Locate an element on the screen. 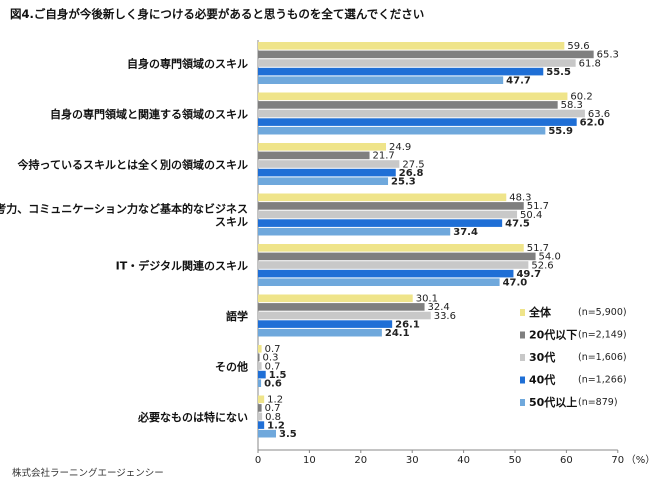 This screenshot has width=650, height=488. data-label: 1.5 is located at coordinates (278, 375).